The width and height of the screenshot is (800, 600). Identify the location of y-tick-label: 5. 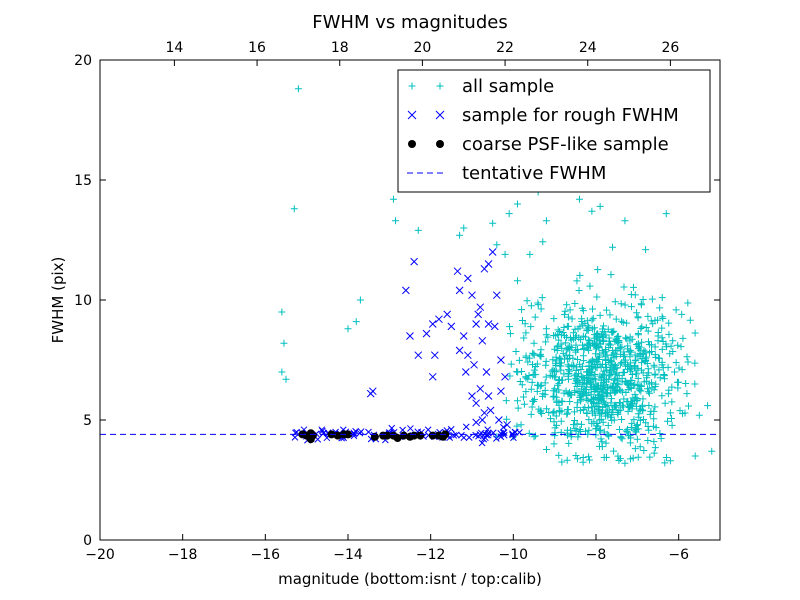
(87, 421).